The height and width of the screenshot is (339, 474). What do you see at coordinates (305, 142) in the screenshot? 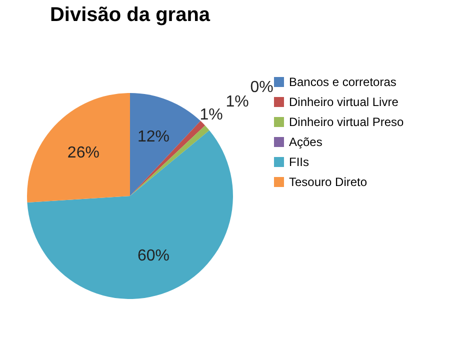
I see `legend-label: Ações` at bounding box center [305, 142].